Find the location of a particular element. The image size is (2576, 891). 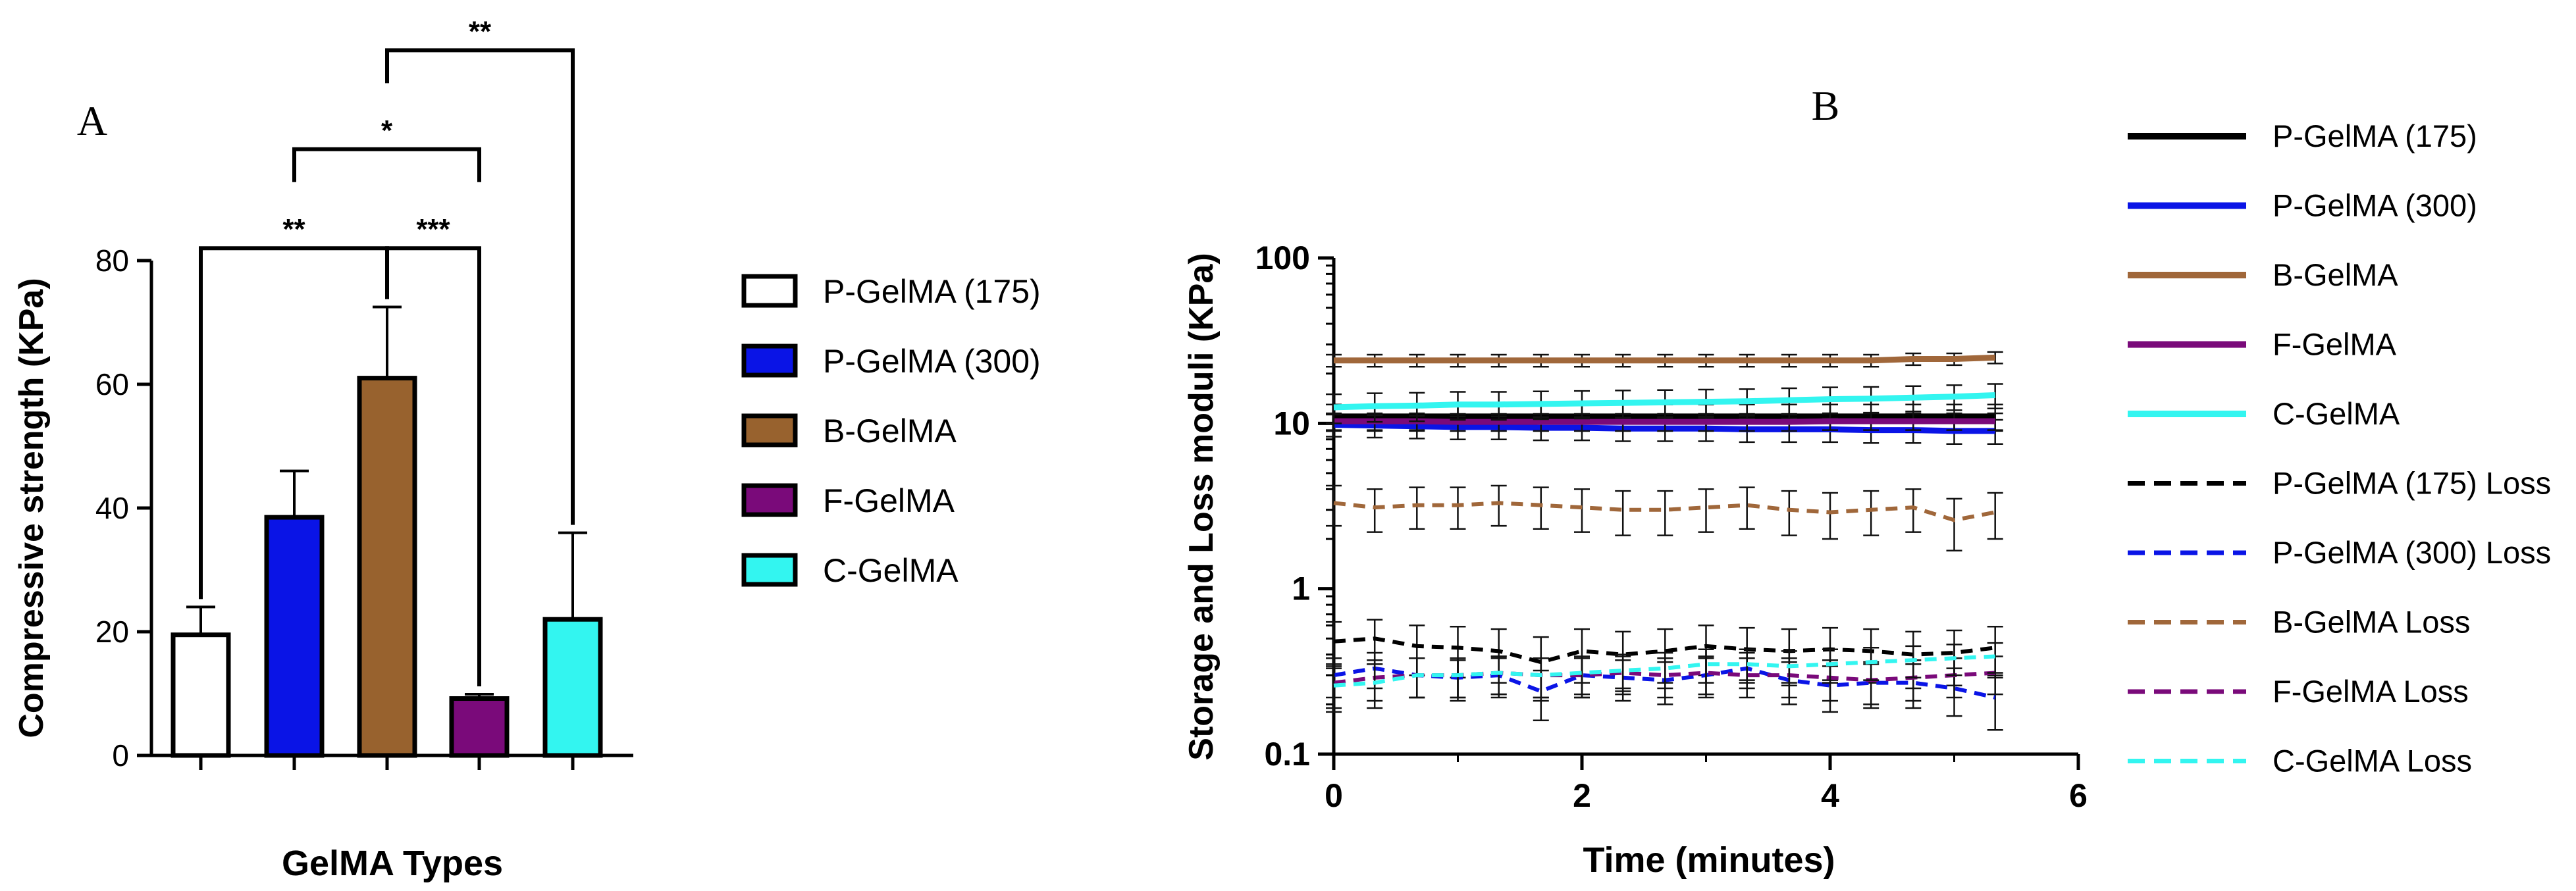

x-tick-label: 4 is located at coordinates (1830, 795).